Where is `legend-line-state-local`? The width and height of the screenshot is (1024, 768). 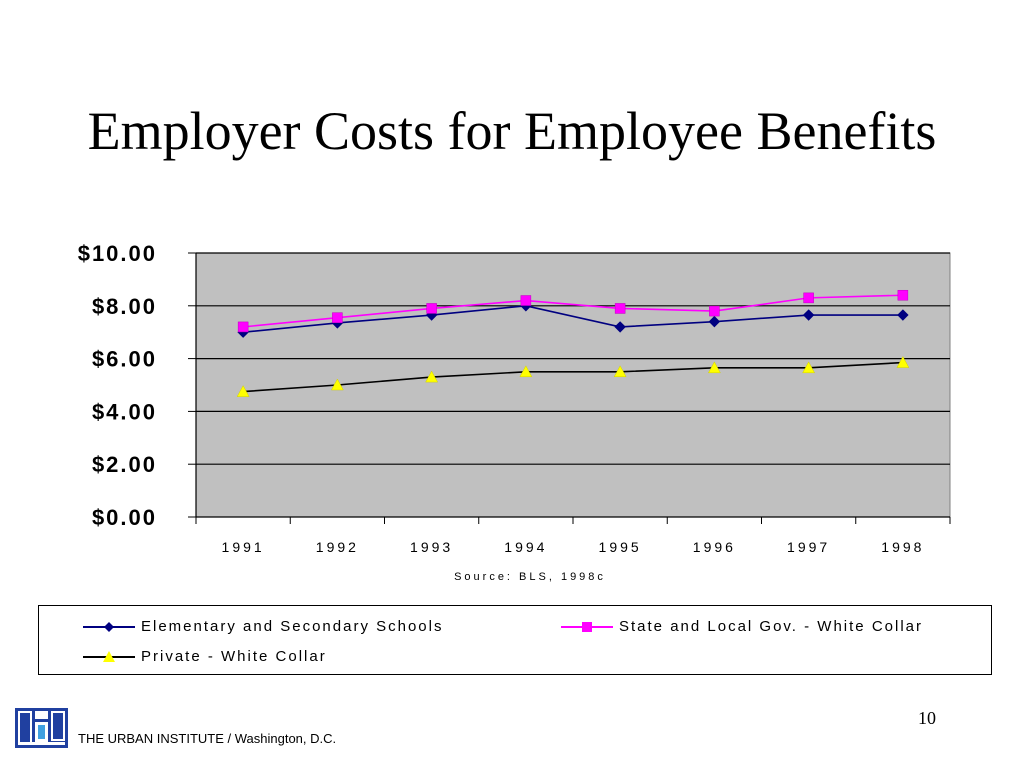 legend-line-state-local is located at coordinates (587, 626).